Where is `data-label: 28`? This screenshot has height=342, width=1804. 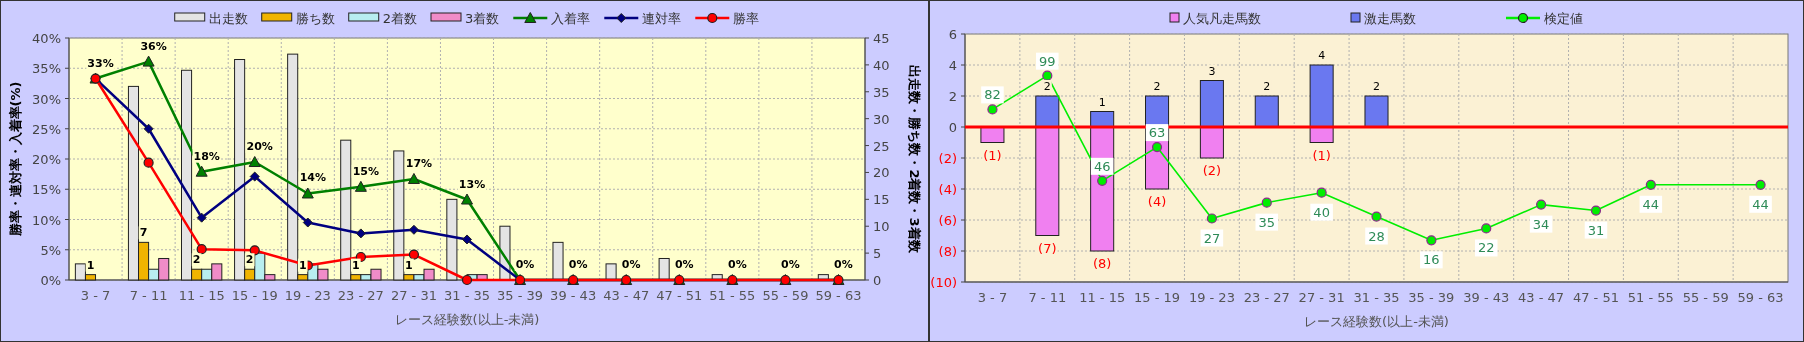
data-label: 28 is located at coordinates (1376, 236).